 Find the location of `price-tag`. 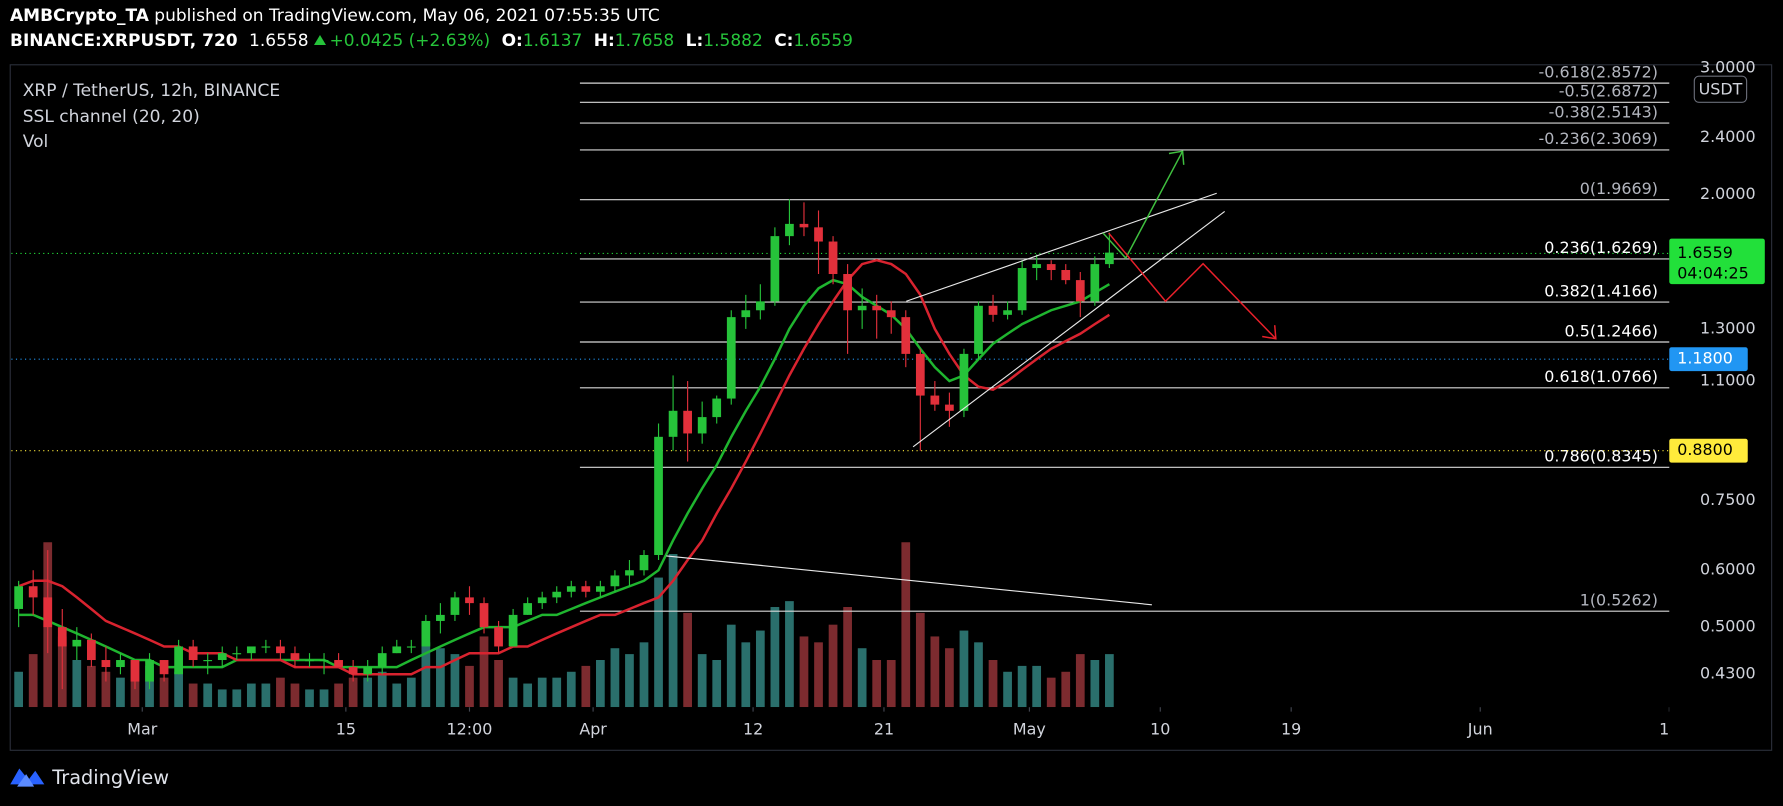

price-tag is located at coordinates (1717, 261).